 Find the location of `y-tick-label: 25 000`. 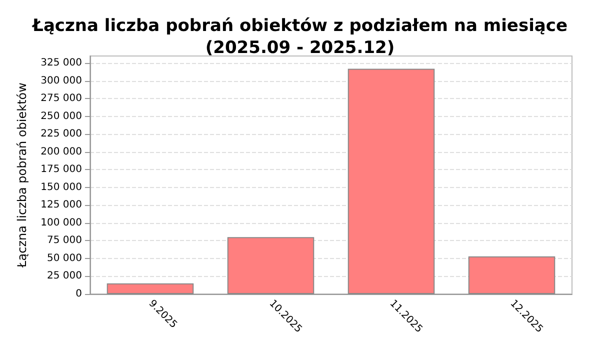

y-tick-label: 25 000 is located at coordinates (64, 276).